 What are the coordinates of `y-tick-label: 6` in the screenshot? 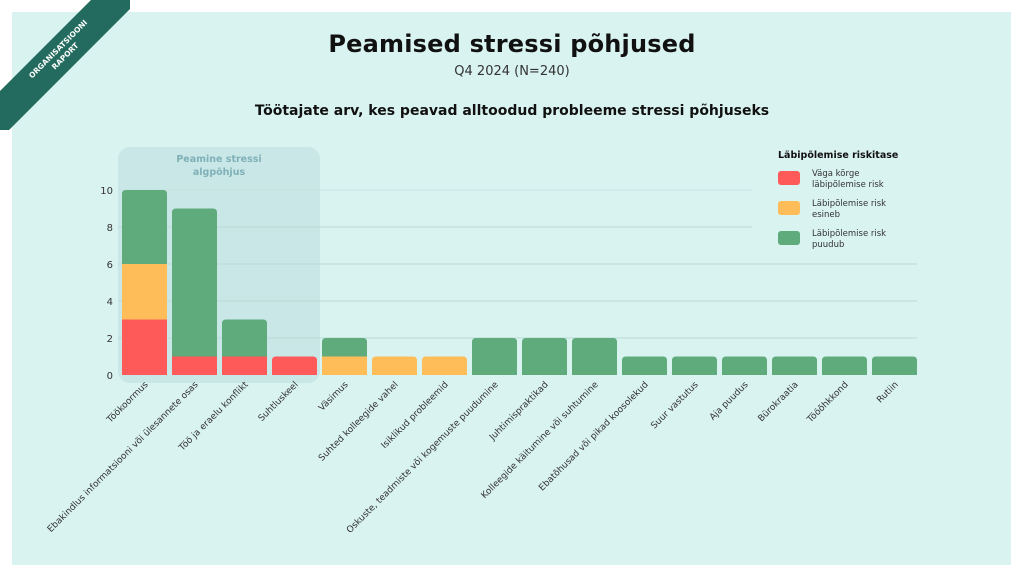 It's located at (110, 265).